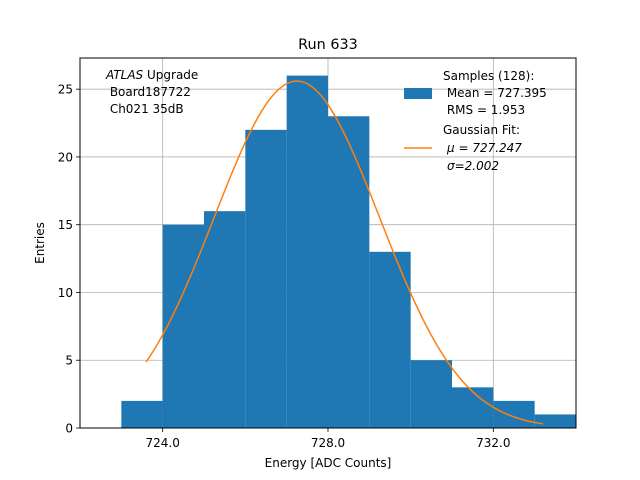 This screenshot has height=480, width=640. What do you see at coordinates (481, 130) in the screenshot?
I see `legend-fit-line-1: Gaussian Fit:` at bounding box center [481, 130].